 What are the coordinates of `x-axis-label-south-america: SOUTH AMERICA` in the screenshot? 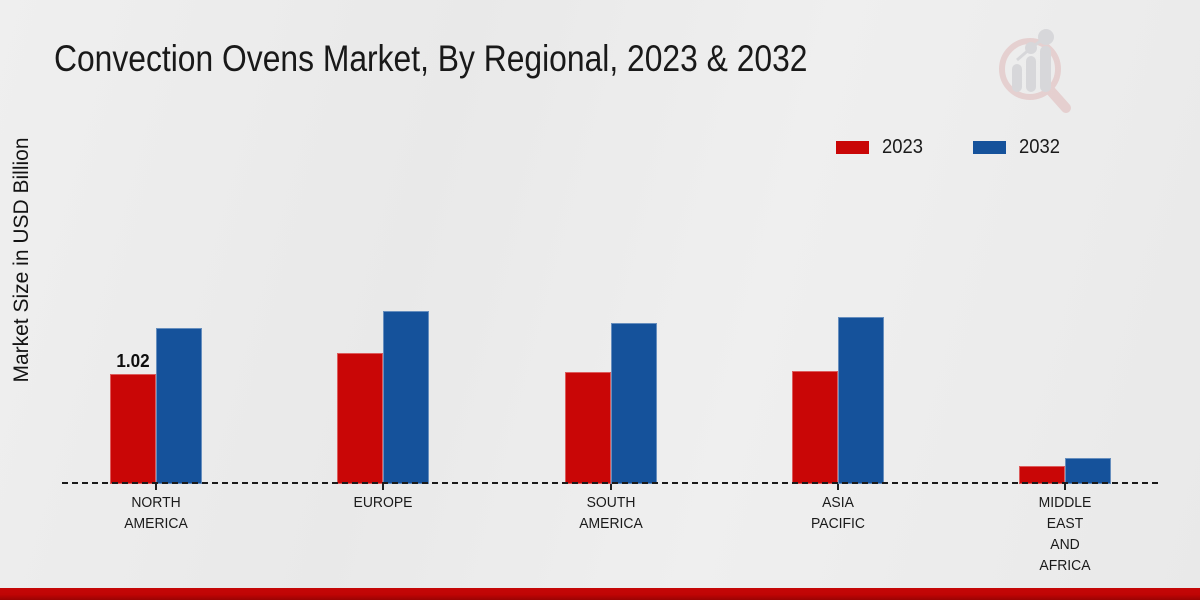 It's located at (610, 513).